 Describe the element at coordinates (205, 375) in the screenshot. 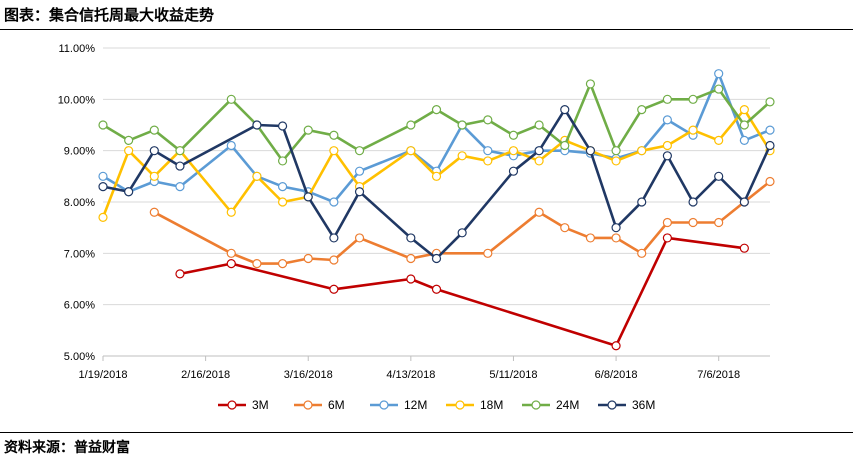

I see `x-tick-label: 2/16/2018` at that location.